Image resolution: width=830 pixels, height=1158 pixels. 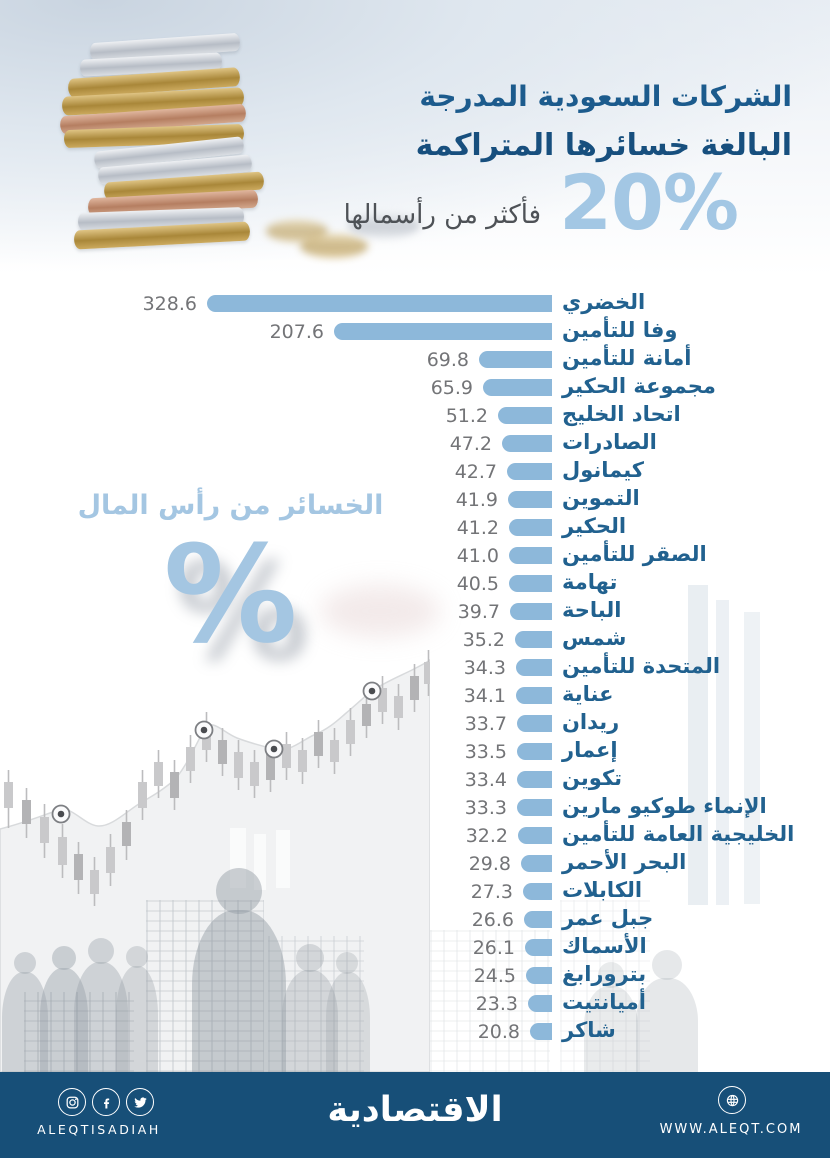 I want to click on bar-label: أميانتيت, so click(x=604, y=1002).